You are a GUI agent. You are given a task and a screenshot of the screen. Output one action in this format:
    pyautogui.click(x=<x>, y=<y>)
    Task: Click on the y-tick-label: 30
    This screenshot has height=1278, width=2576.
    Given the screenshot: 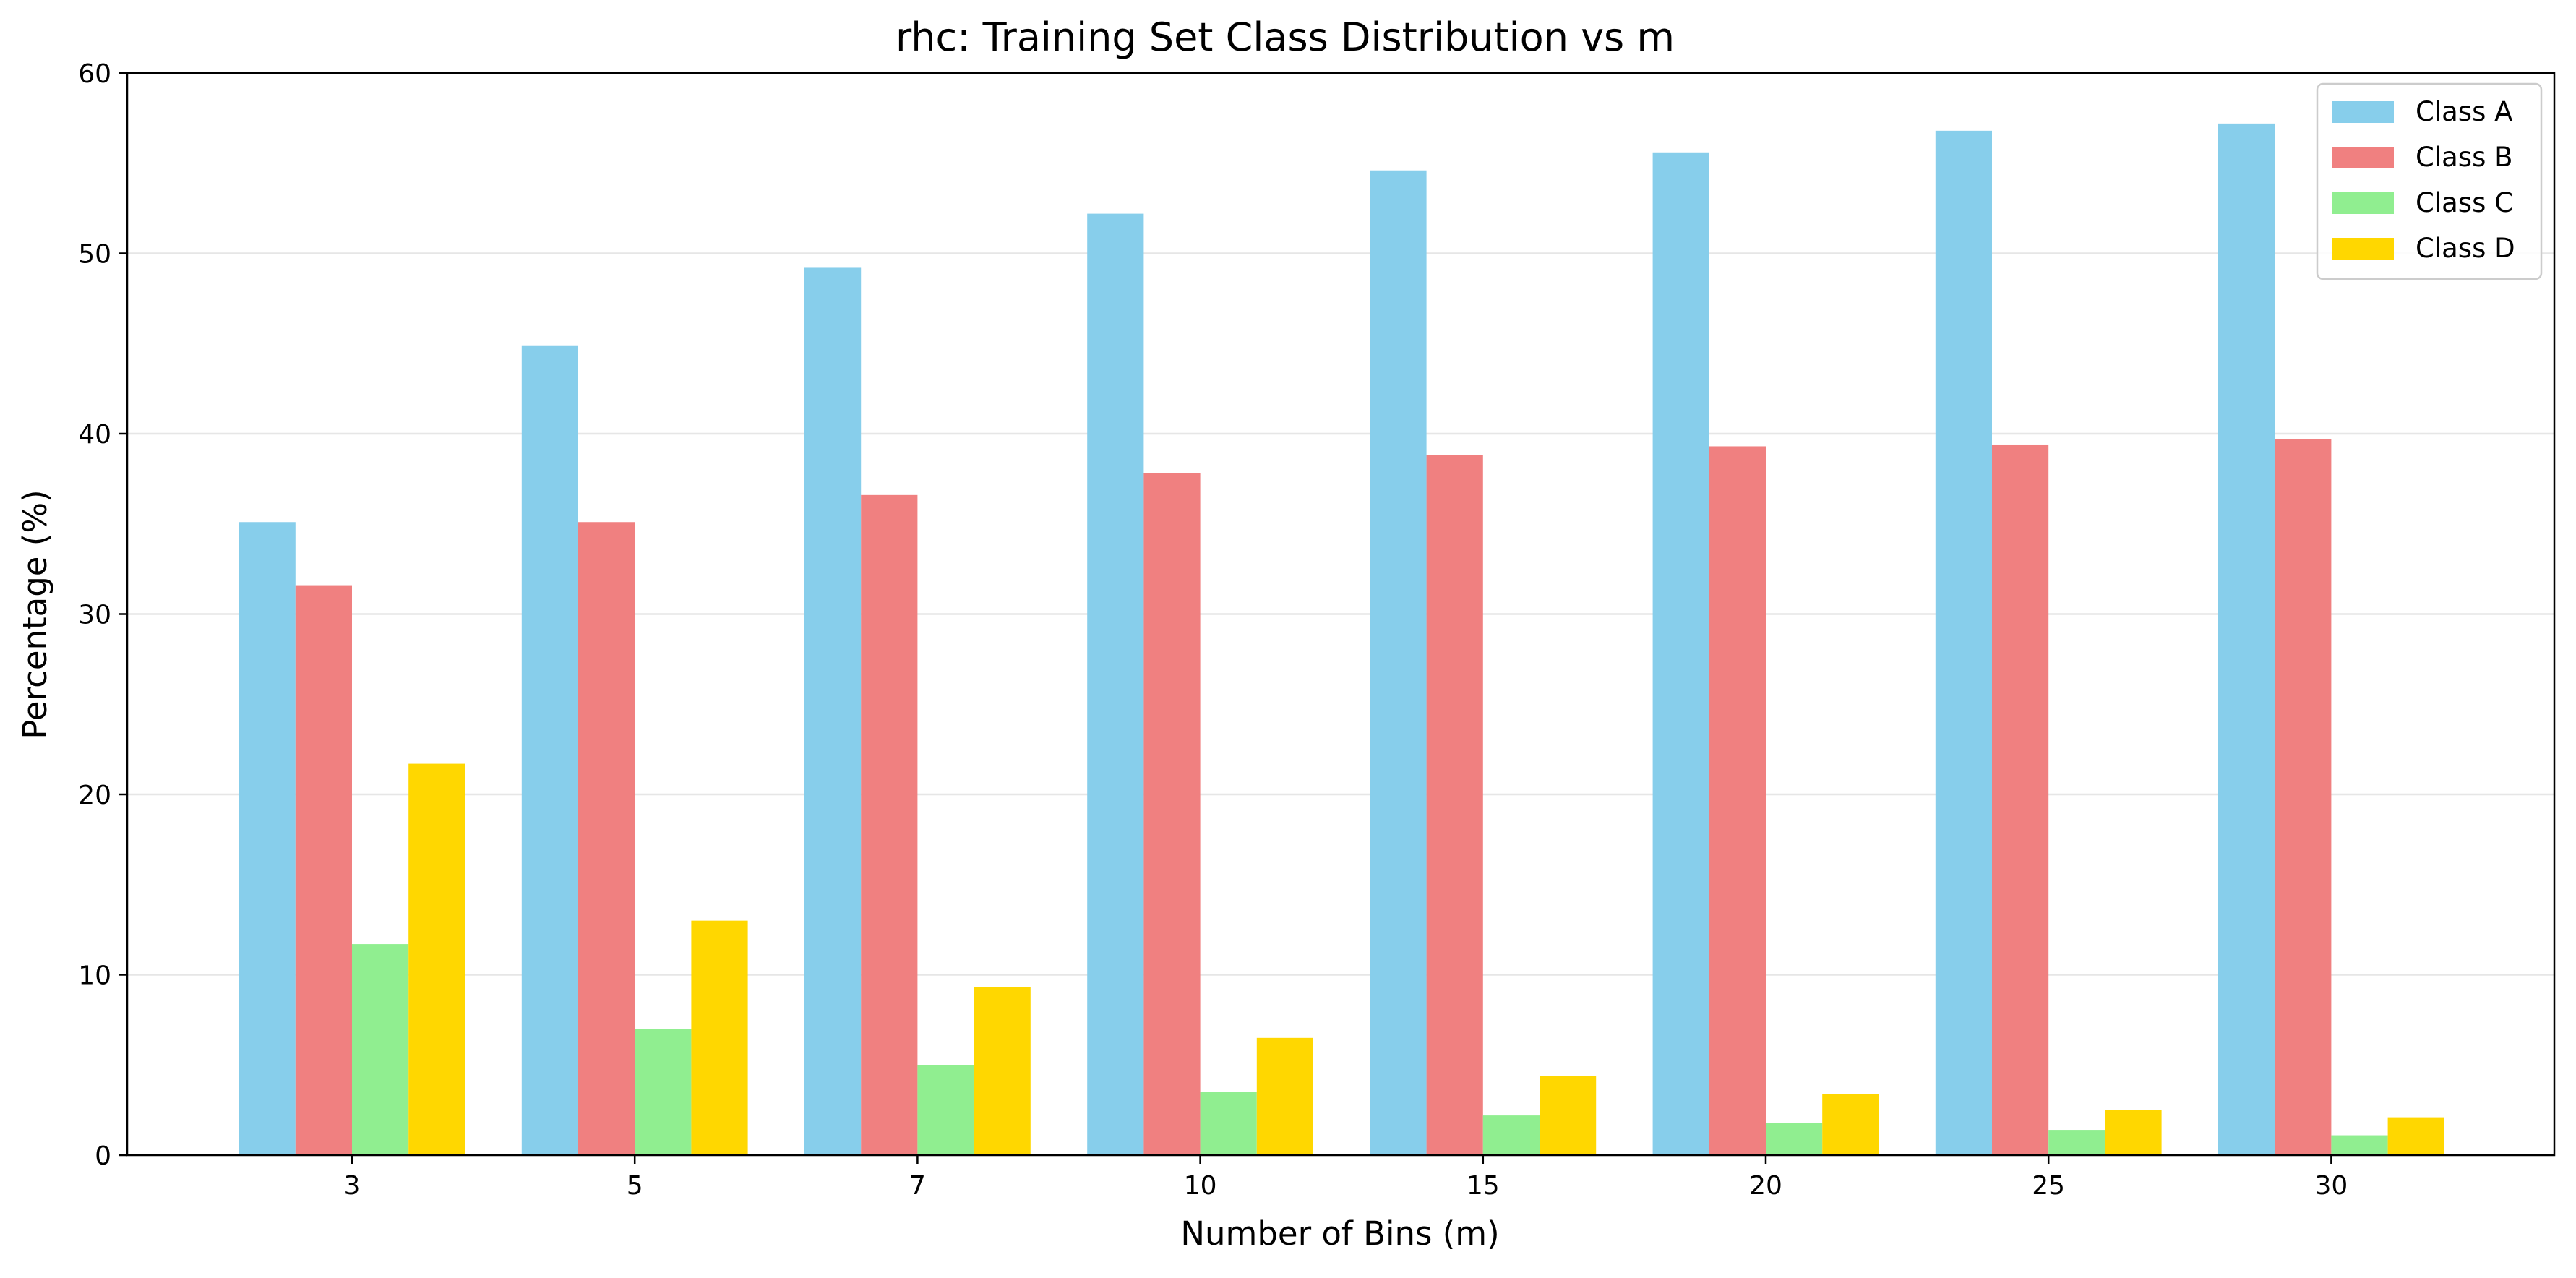 What is the action you would take?
    pyautogui.click(x=95, y=615)
    